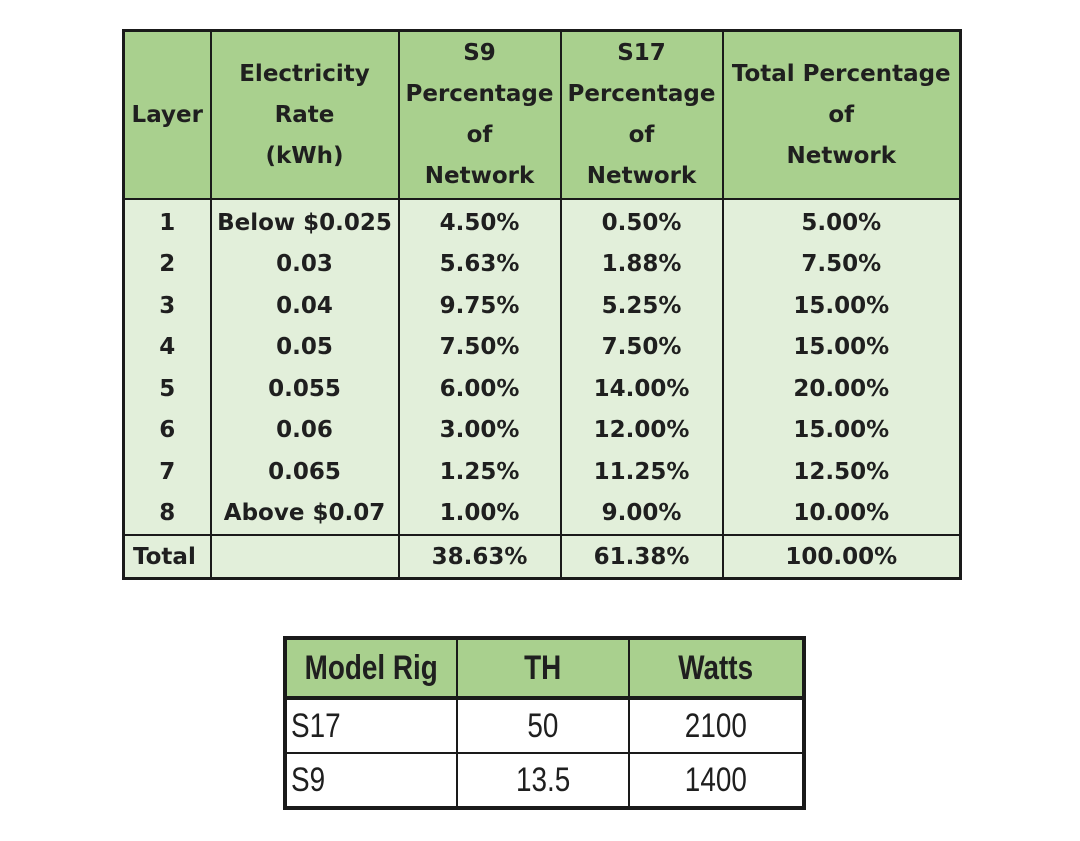  I want to click on cell-total: 5.00%, so click(841, 221).